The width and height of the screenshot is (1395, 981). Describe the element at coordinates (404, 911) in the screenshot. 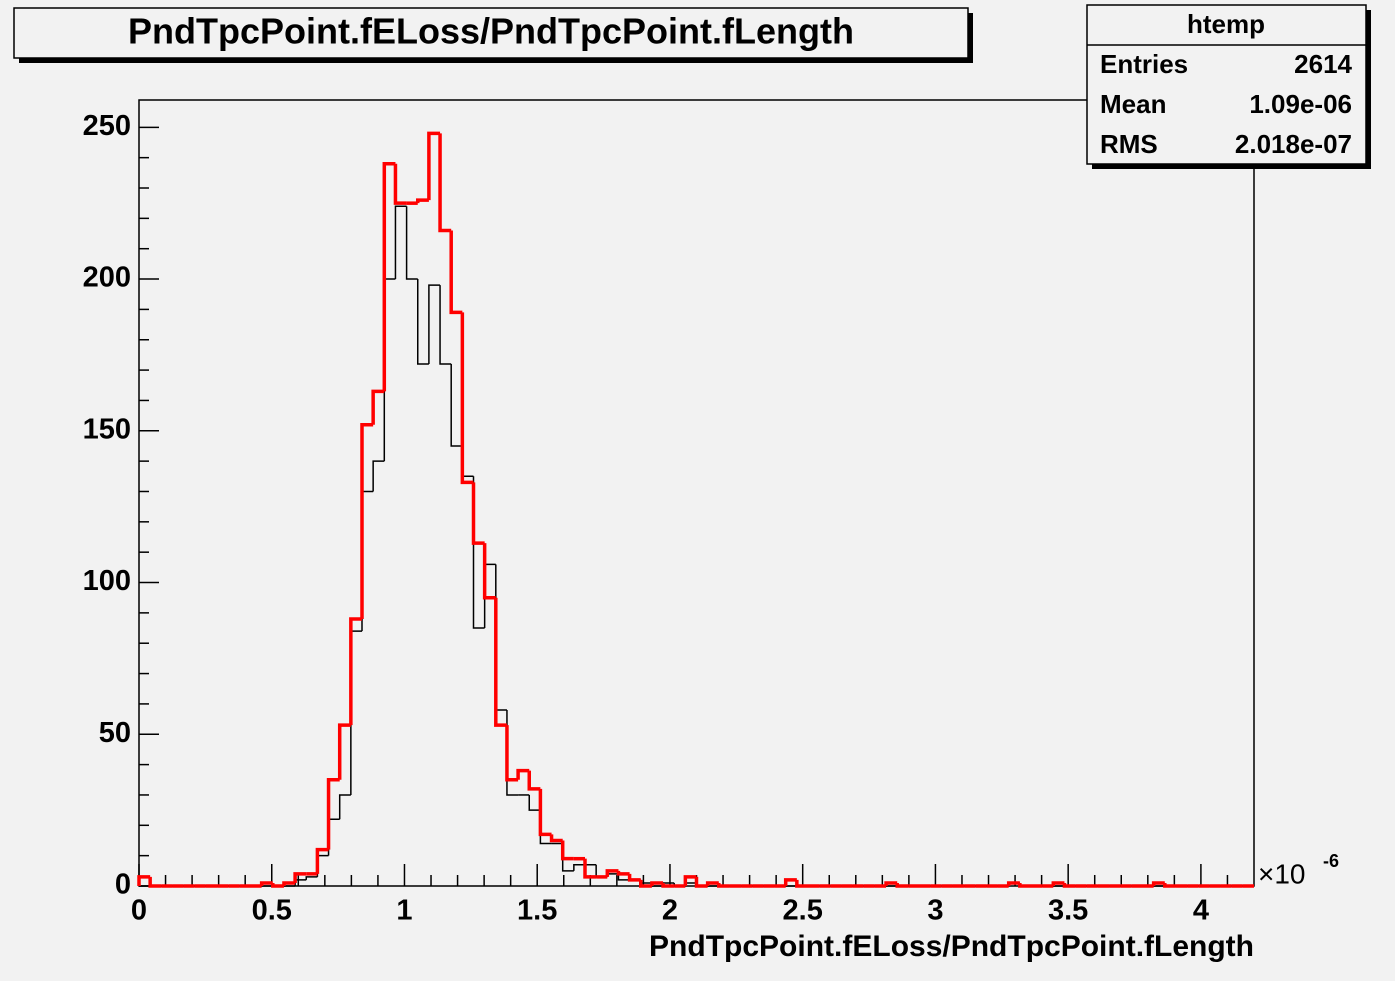

I see `x-tick-label: 1` at that location.